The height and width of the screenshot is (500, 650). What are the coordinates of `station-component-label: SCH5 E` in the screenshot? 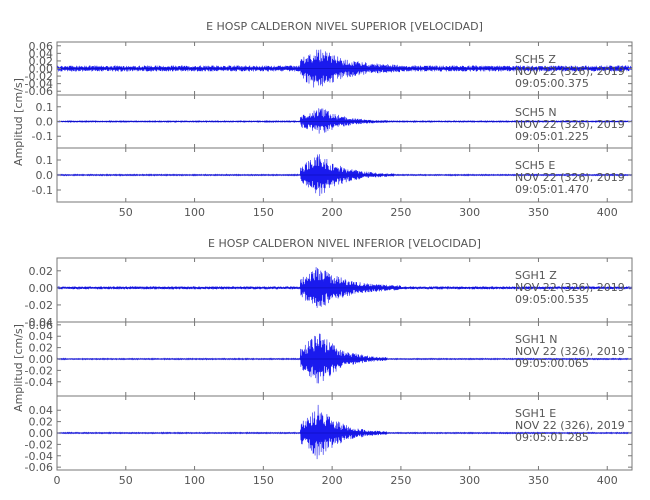 It's located at (535, 165).